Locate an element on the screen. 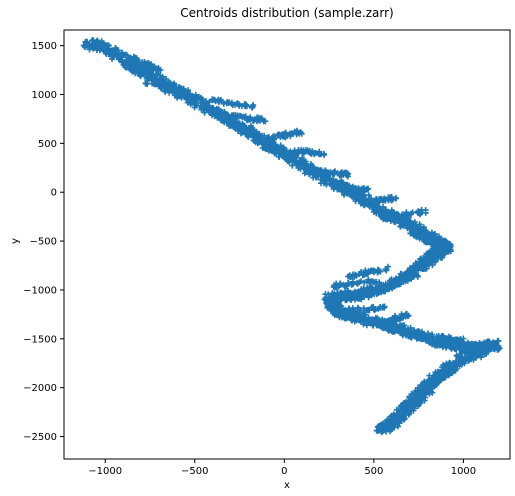  y-tick-label: 1500 is located at coordinates (44, 46).